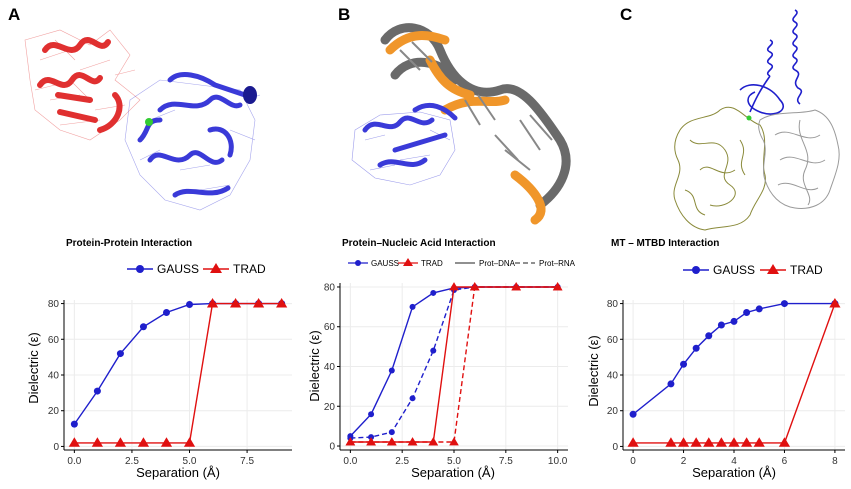 The width and height of the screenshot is (851, 489). Describe the element at coordinates (626, 14) in the screenshot. I see `panel-letter-c: C` at that location.